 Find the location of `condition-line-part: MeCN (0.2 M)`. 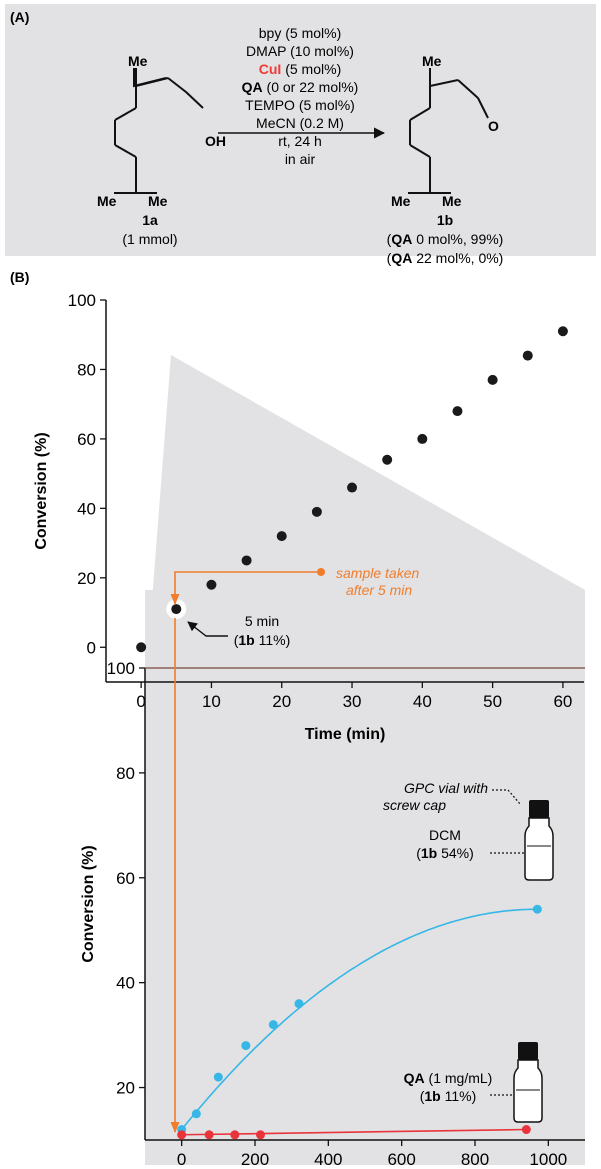

condition-line-part: MeCN (0.2 M) is located at coordinates (300, 123).